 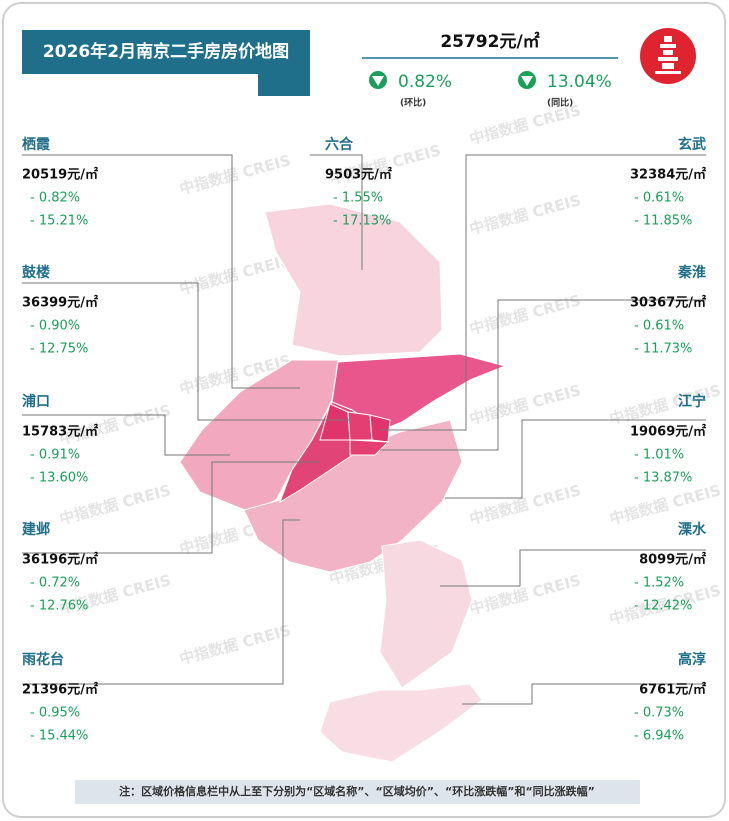 I want to click on yoy-value: 13.04%, so click(x=579, y=82).